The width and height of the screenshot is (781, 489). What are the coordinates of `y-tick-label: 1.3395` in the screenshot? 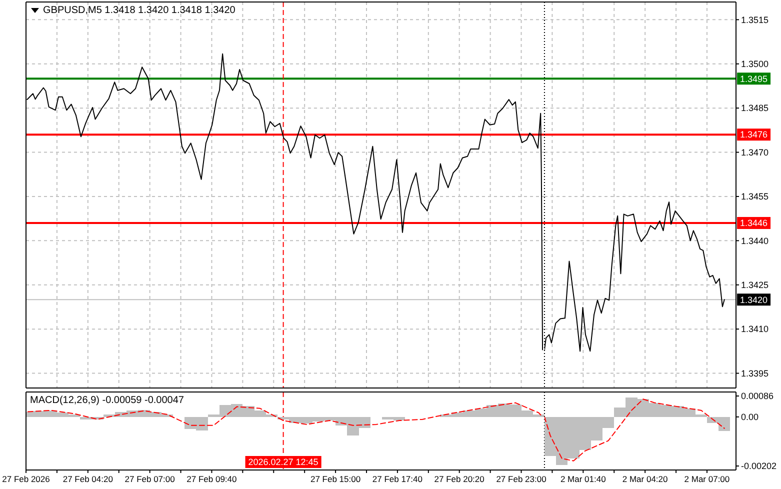 It's located at (755, 373).